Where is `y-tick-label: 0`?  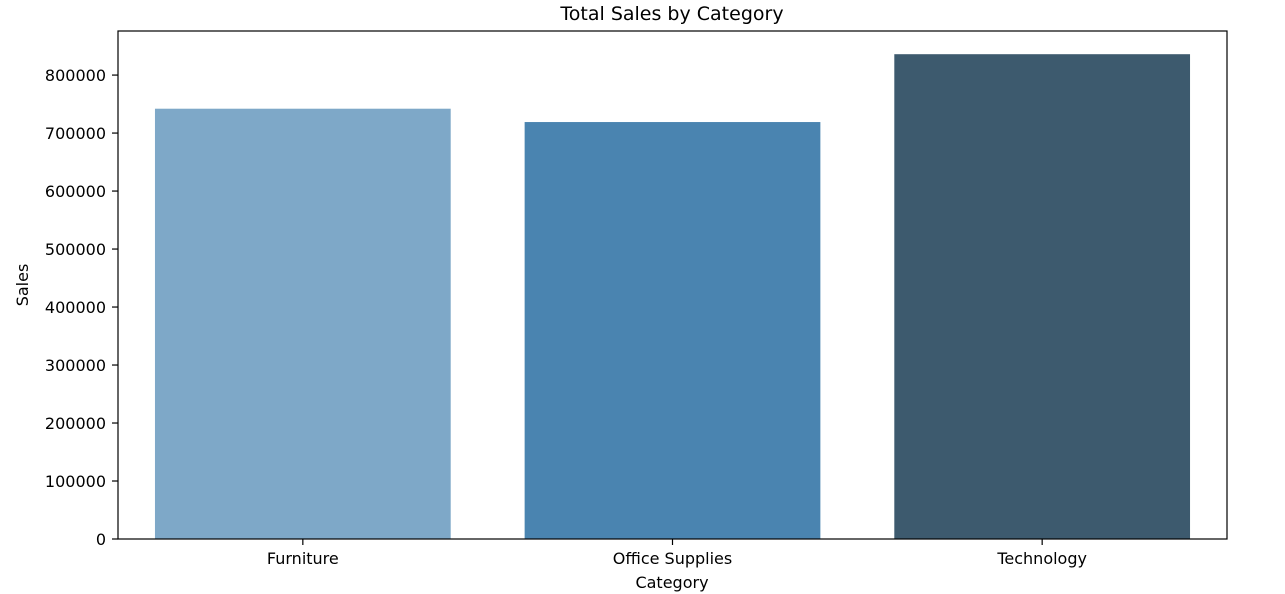
y-tick-label: 0 is located at coordinates (101, 539).